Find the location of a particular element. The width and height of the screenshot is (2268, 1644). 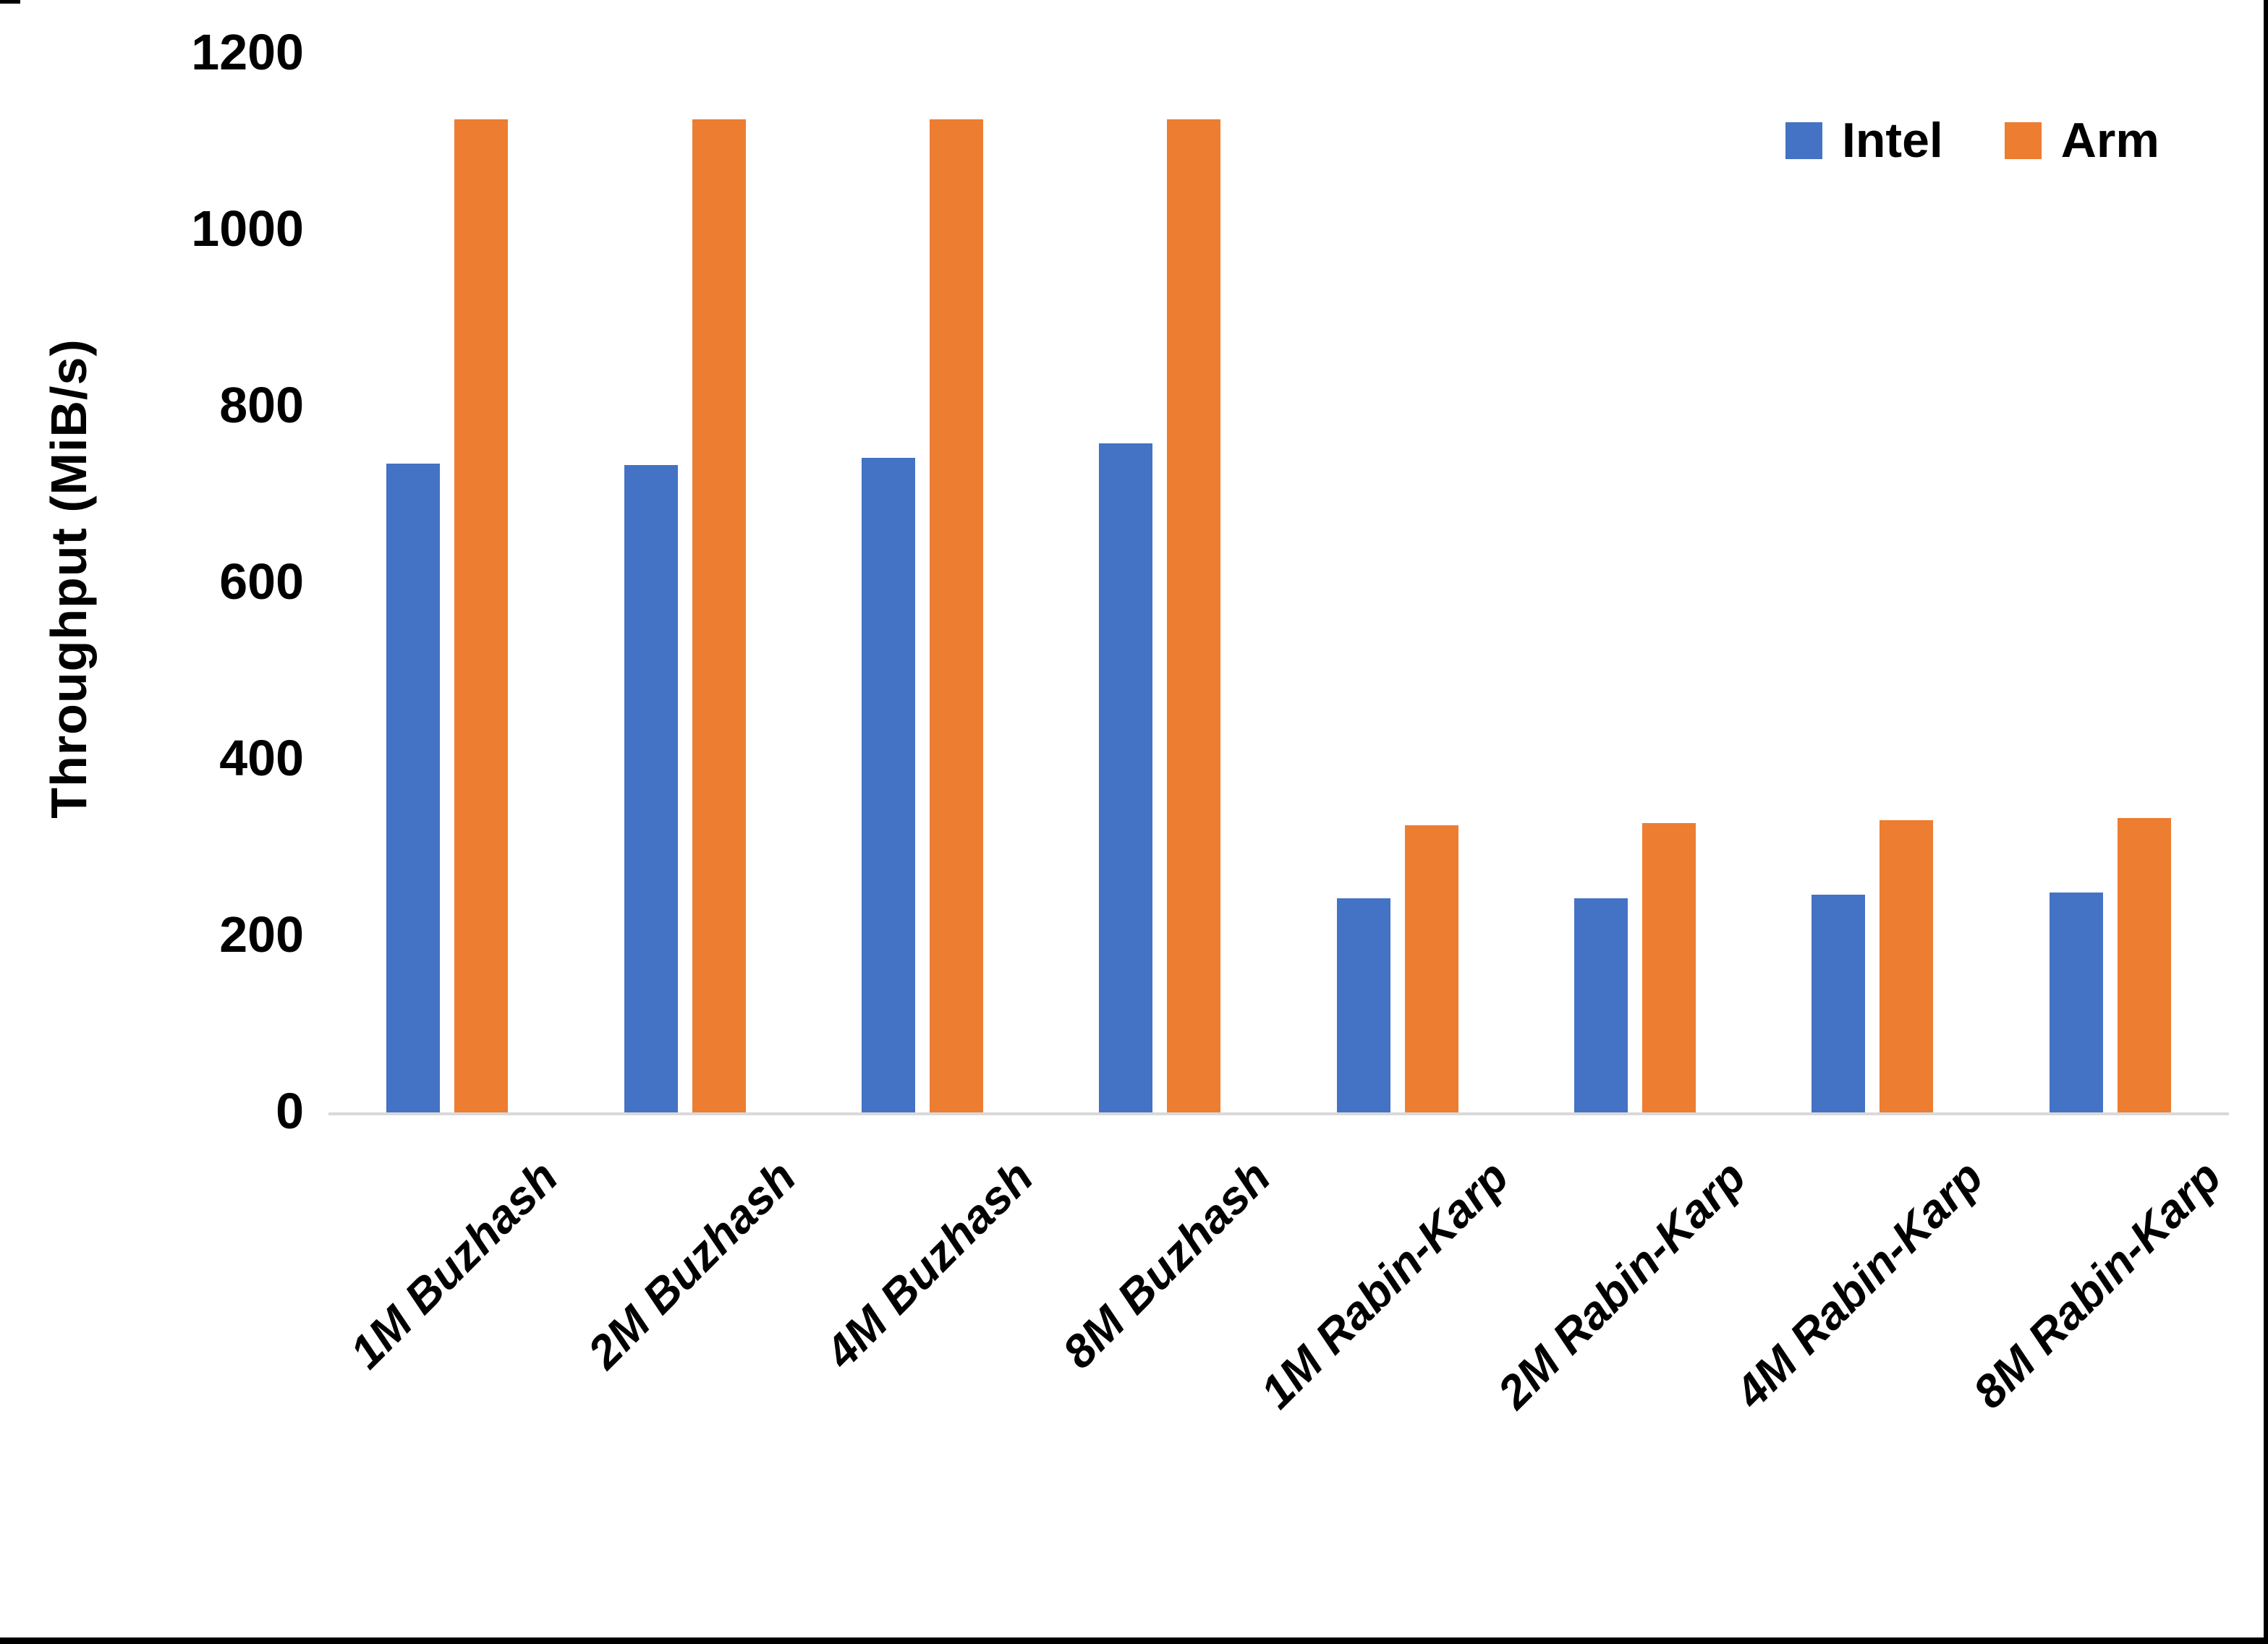

bar-intel-8m-rabin-karp is located at coordinates (2076, 1002).